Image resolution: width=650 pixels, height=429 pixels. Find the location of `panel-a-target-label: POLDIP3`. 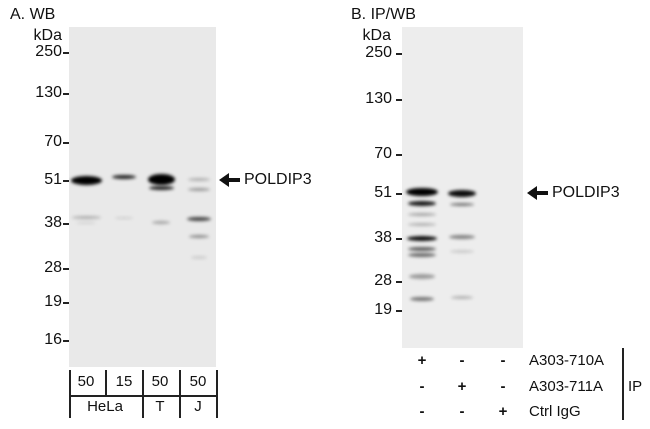

panel-a-target-label: POLDIP3 is located at coordinates (278, 179).